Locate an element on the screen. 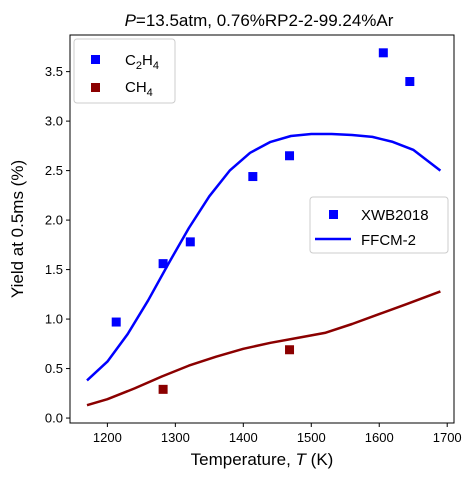  legend-ffcm2-label: FFCM-2 is located at coordinates (388, 240).